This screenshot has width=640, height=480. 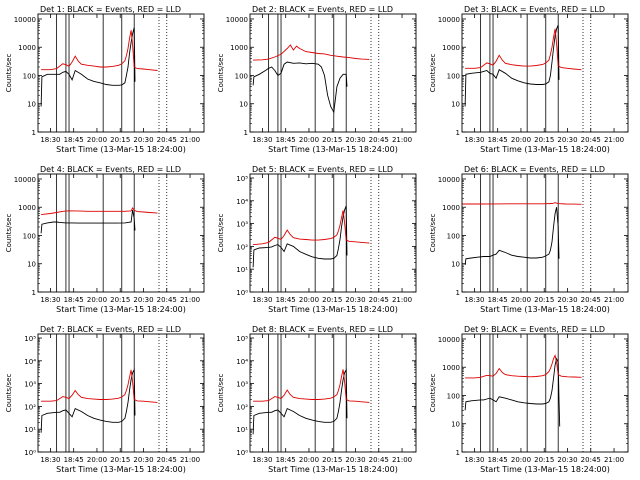 I want to click on y-tick-label: 10, so click(x=31, y=105).